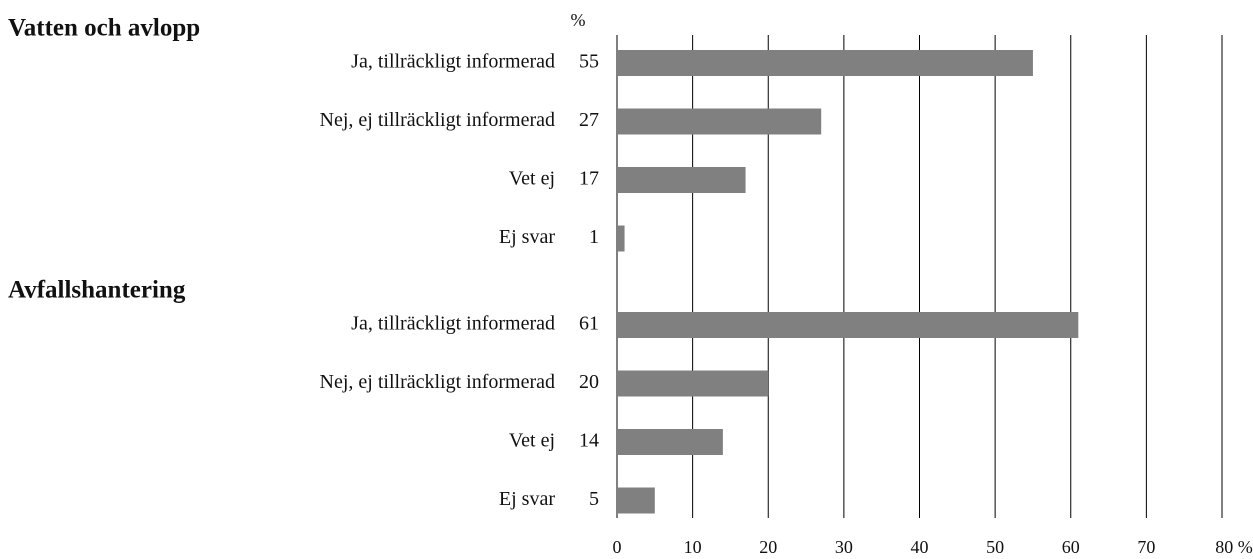 This screenshot has width=1253, height=559. What do you see at coordinates (1234, 547) in the screenshot?
I see `x-tick-label: 80 %` at bounding box center [1234, 547].